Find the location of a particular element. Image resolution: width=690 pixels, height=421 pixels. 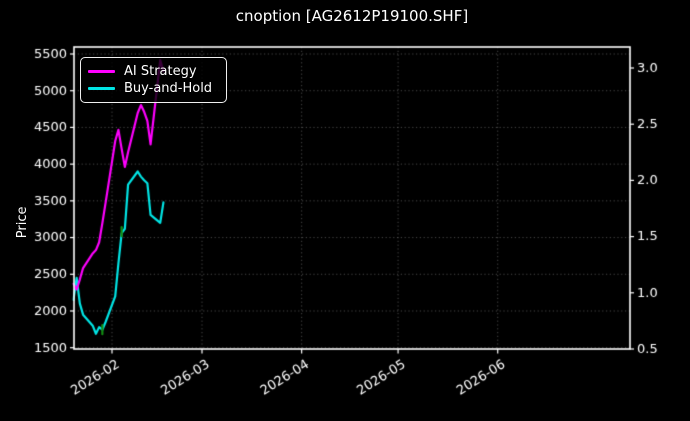

legend-label-buy-and-hold: Buy-and-Hold is located at coordinates (168, 89).